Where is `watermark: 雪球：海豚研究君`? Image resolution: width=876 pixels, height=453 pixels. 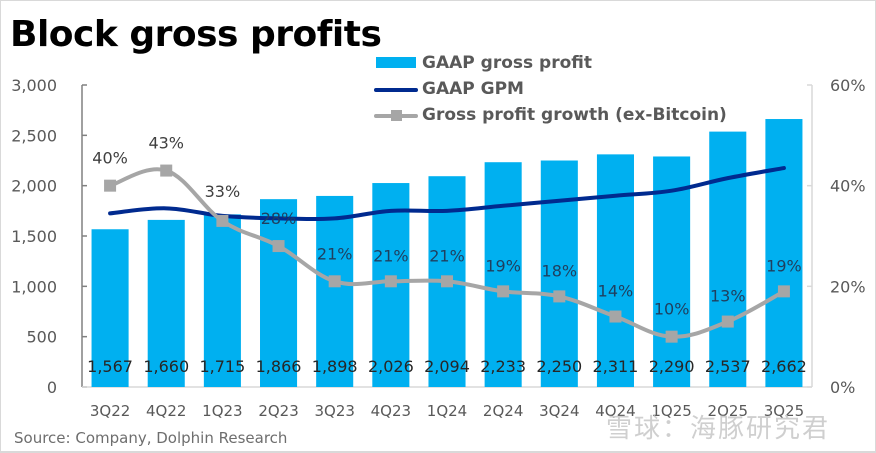
watermark: 雪球：海豚研究君 is located at coordinates (718, 429).